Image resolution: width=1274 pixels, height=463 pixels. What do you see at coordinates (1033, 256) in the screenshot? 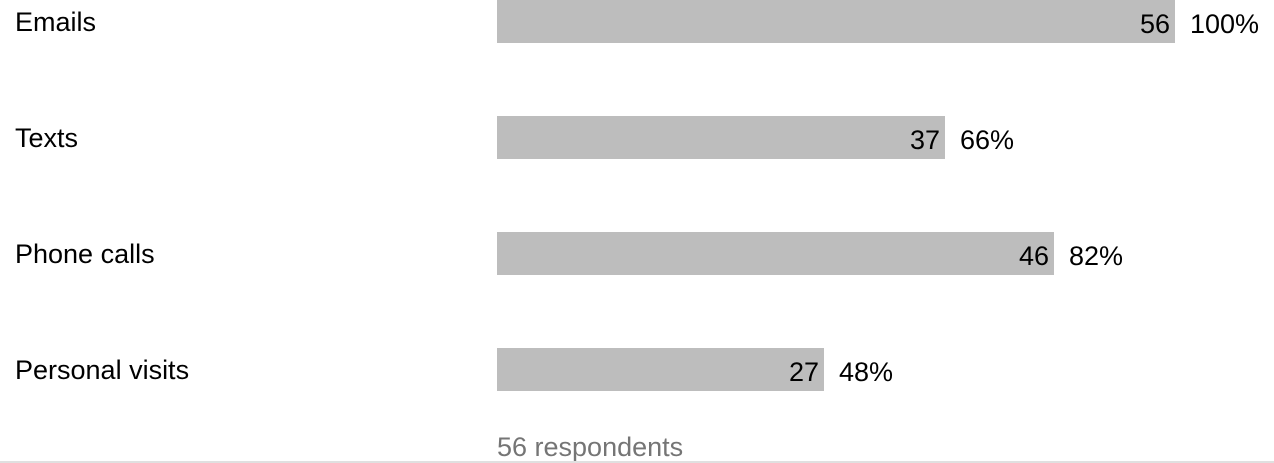
I see `bar-value-label: 46` at bounding box center [1033, 256].